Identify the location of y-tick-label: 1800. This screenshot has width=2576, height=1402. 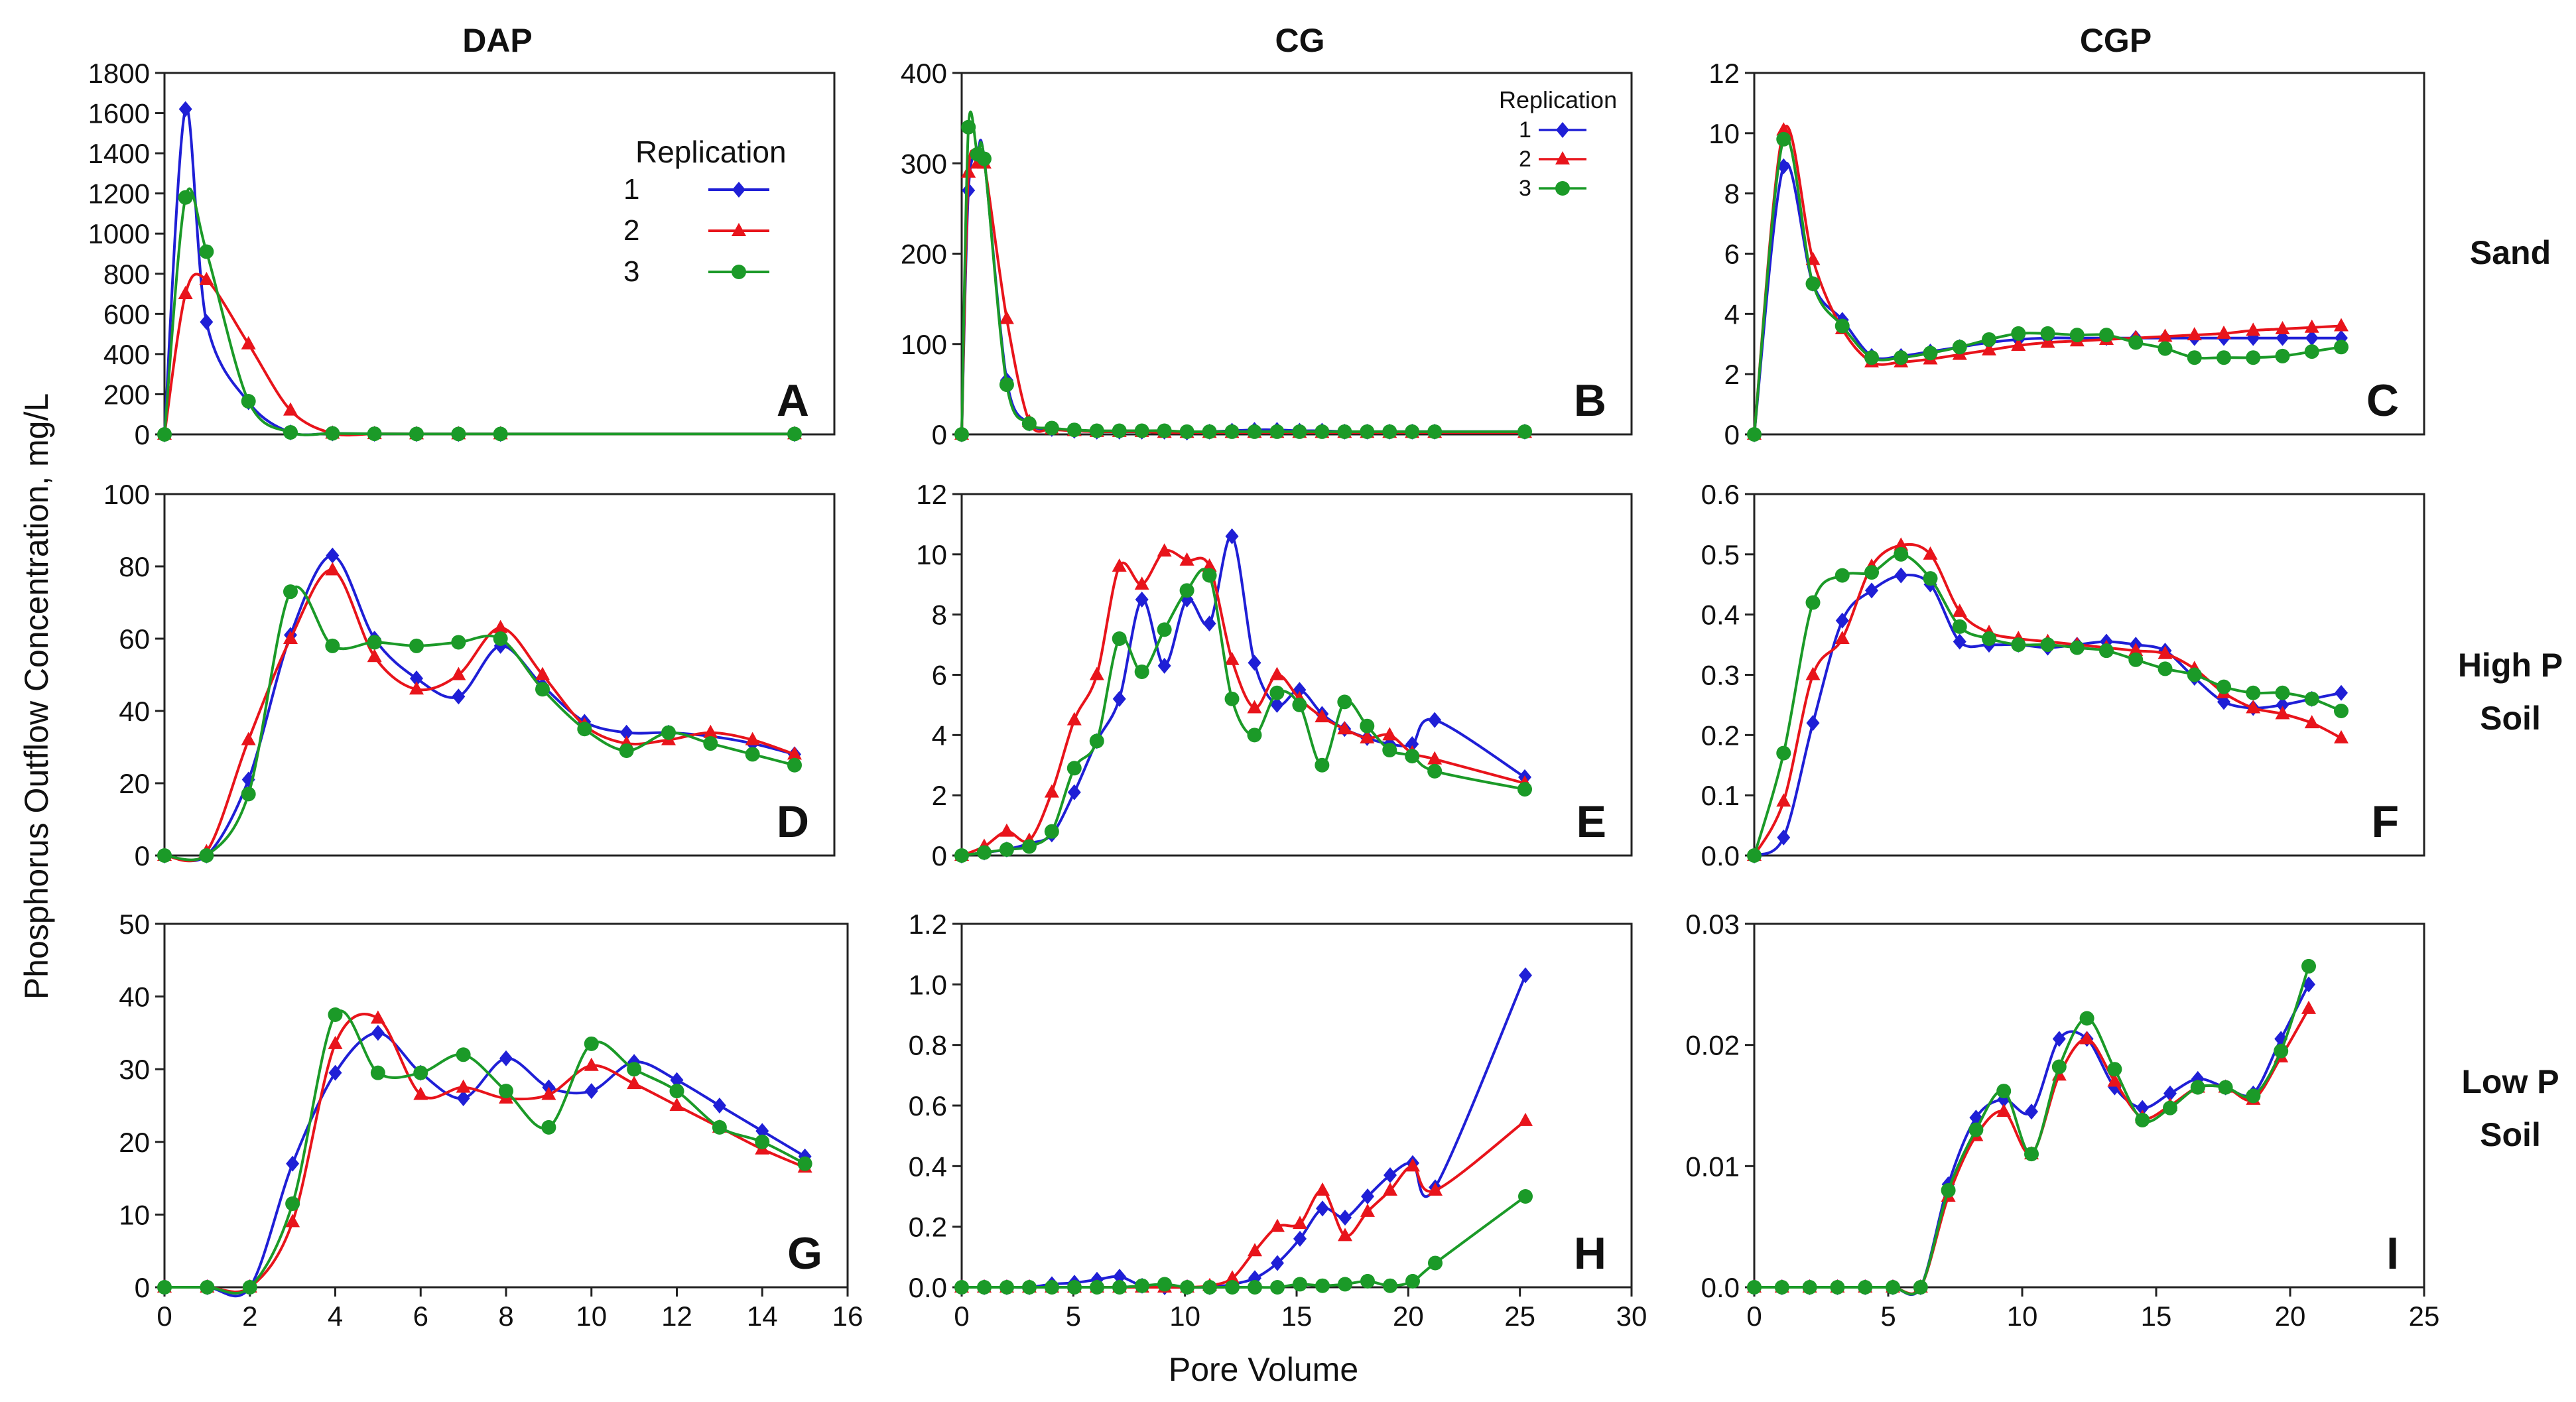
(119, 73).